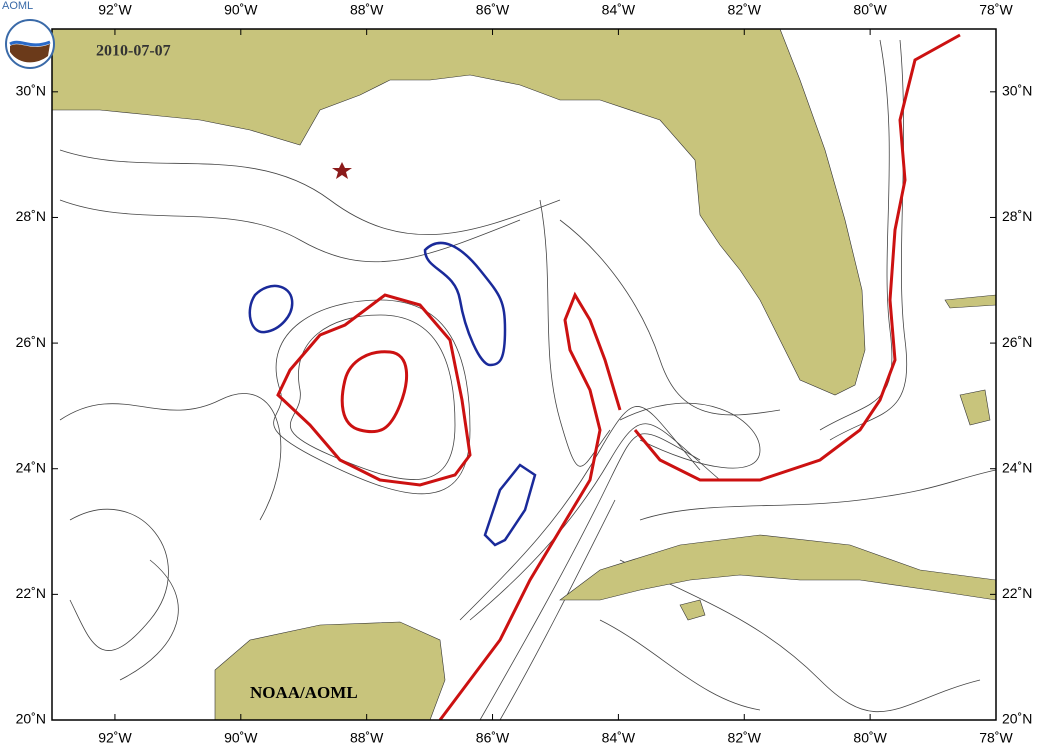 The image size is (1047, 755). What do you see at coordinates (133, 51) in the screenshot?
I see `date-label: 2010-07-07` at bounding box center [133, 51].